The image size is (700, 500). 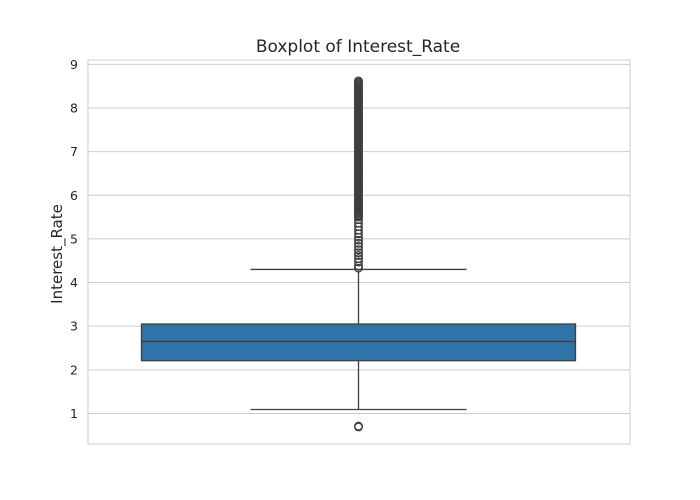 I want to click on y-tick-label-9: 9, so click(x=74, y=64).